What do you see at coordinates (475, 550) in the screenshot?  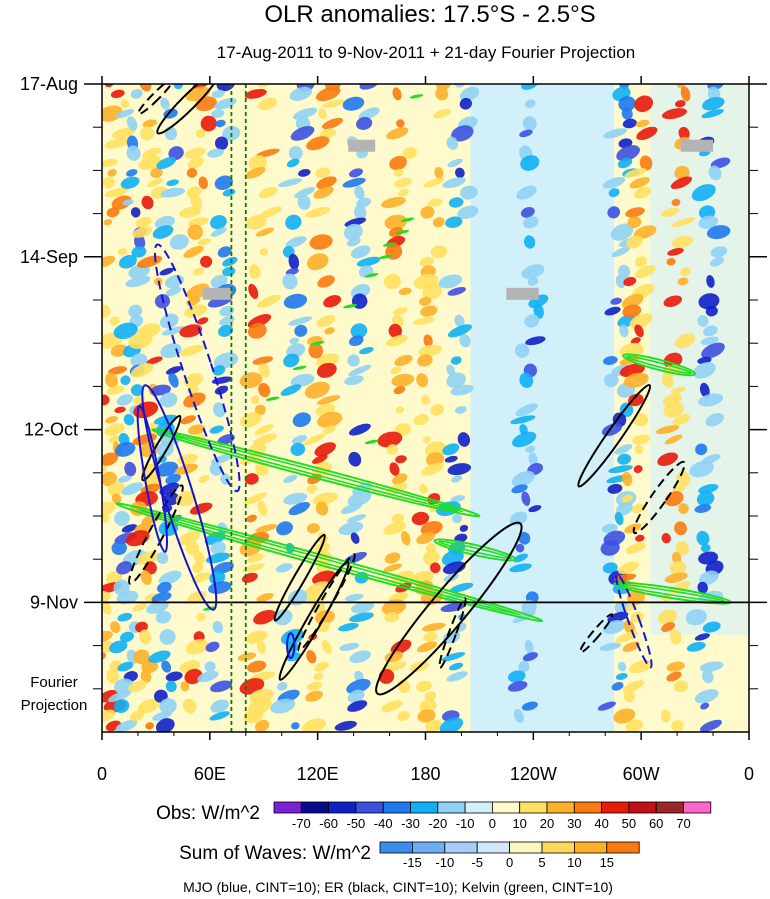 I see `kelvin-contour-inner` at bounding box center [475, 550].